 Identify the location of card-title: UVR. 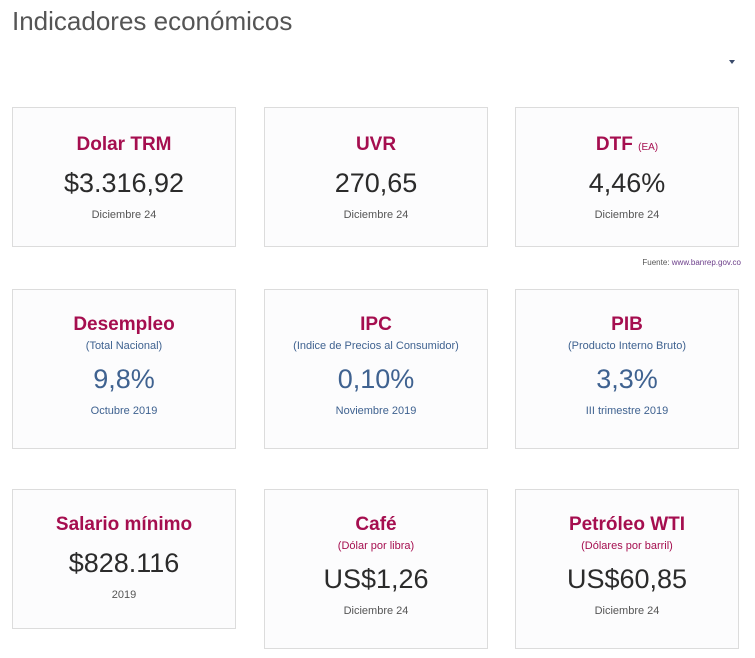
(376, 144).